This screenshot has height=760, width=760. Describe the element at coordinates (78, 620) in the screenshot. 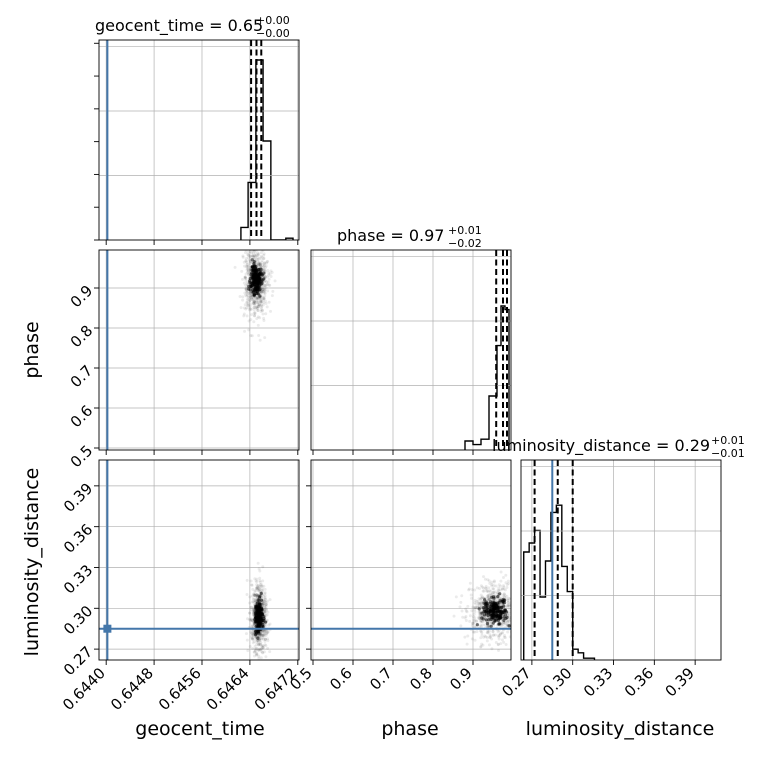

I see `y-tick-label: 0.30` at that location.